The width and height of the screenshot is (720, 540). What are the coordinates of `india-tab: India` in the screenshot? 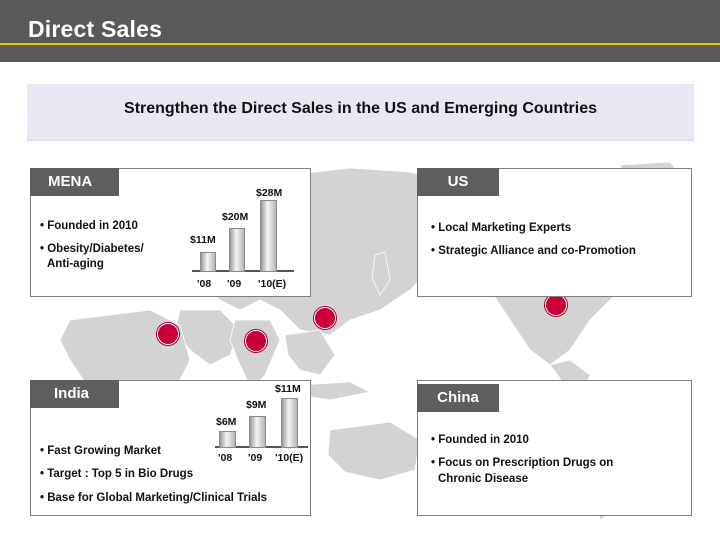 It's located at (74, 394).